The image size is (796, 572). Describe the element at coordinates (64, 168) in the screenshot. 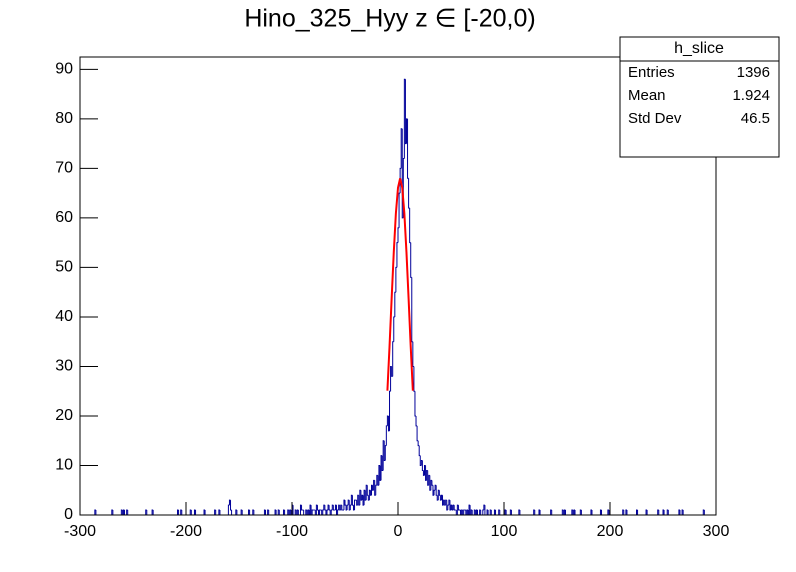

I see `y-tick-label: 70` at that location.